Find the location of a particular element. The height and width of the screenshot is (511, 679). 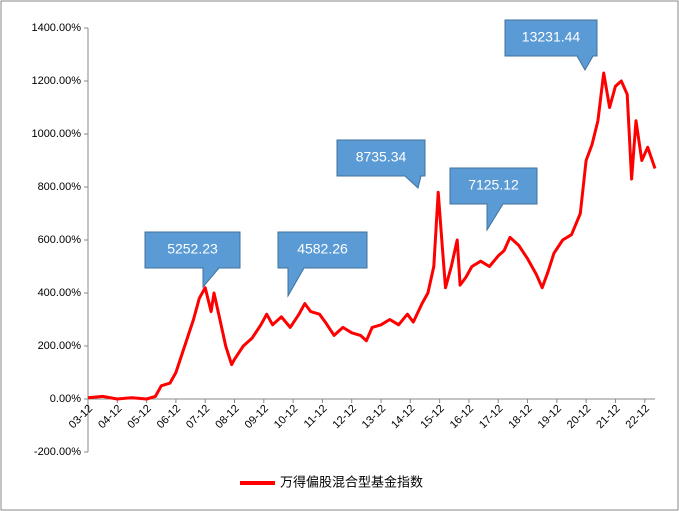

callout-label: 7125.12 is located at coordinates (493, 185).